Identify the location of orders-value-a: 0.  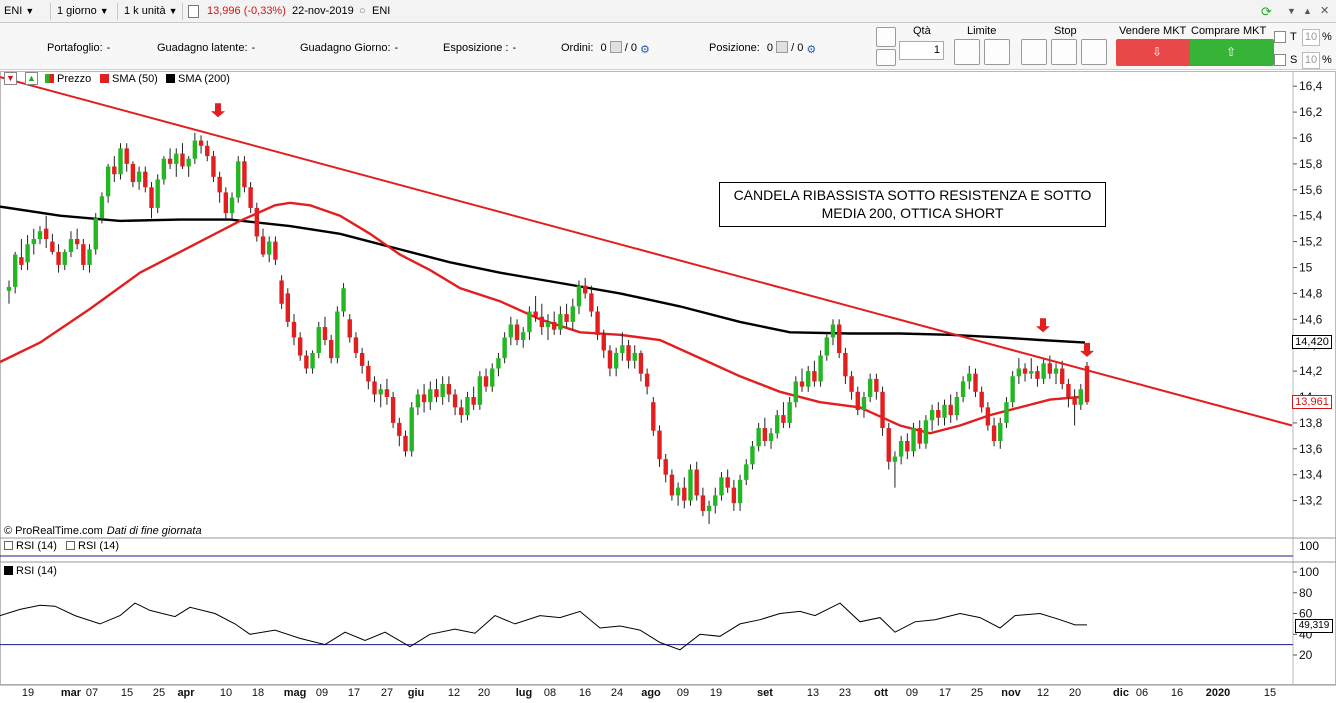
(603, 48).